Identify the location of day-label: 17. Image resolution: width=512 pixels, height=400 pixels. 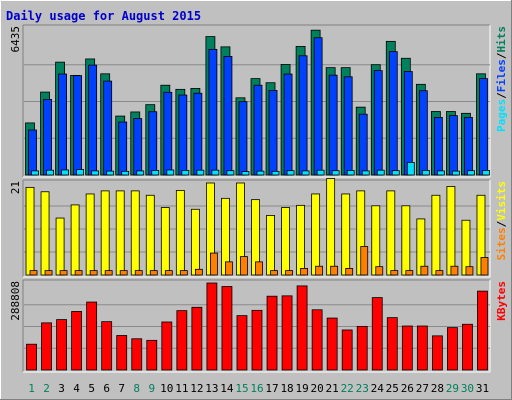
(271, 388).